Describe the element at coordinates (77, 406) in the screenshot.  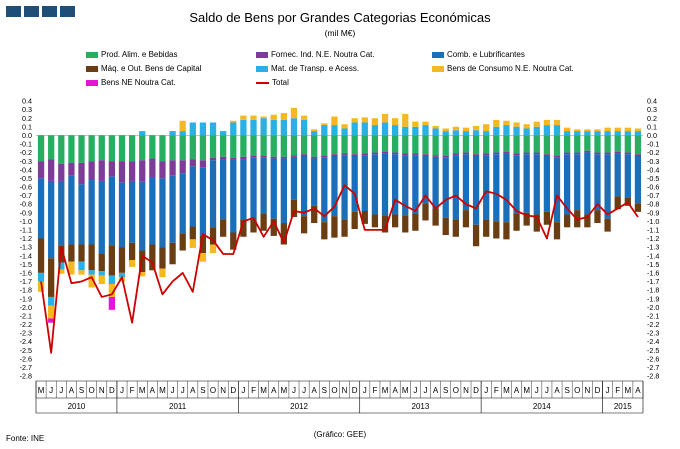
I see `year-label: 2010` at that location.